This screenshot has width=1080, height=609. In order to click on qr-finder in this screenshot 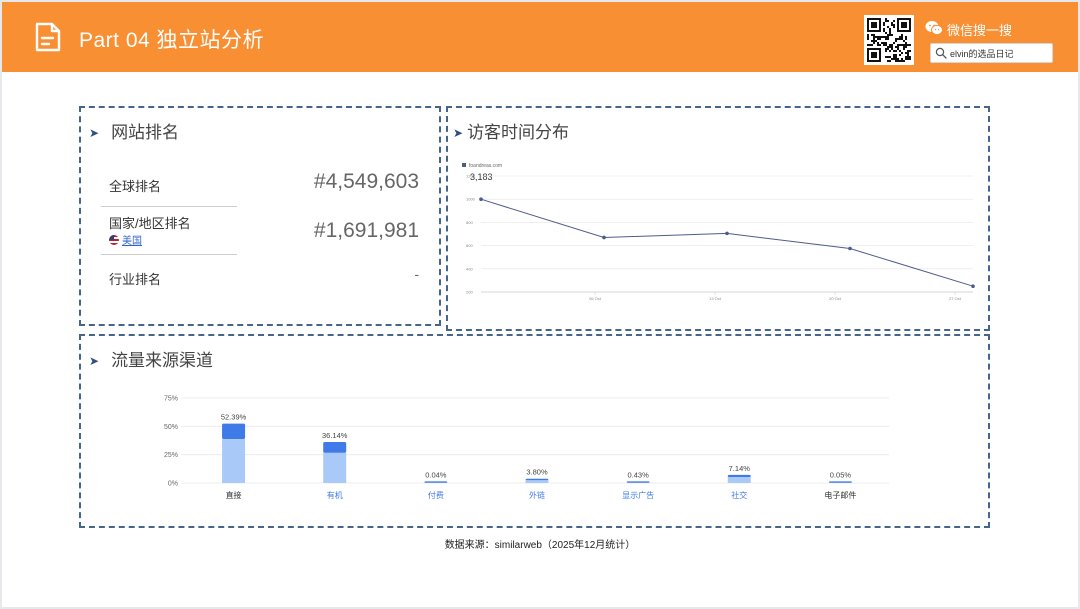, I will do `click(904, 25)`.